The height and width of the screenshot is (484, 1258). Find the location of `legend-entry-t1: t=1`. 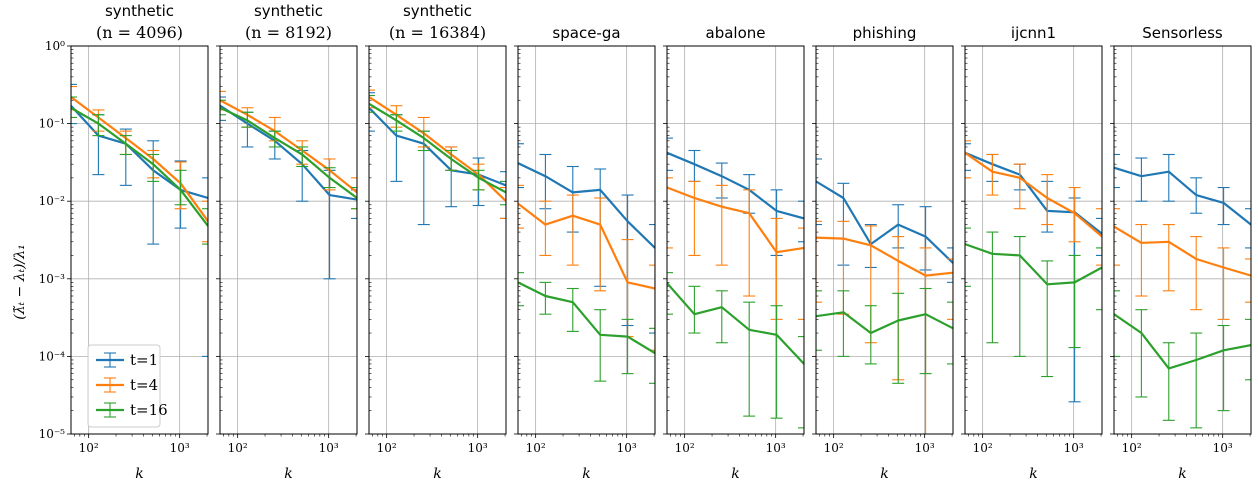

legend-entry-t1: t=1 is located at coordinates (127, 360).